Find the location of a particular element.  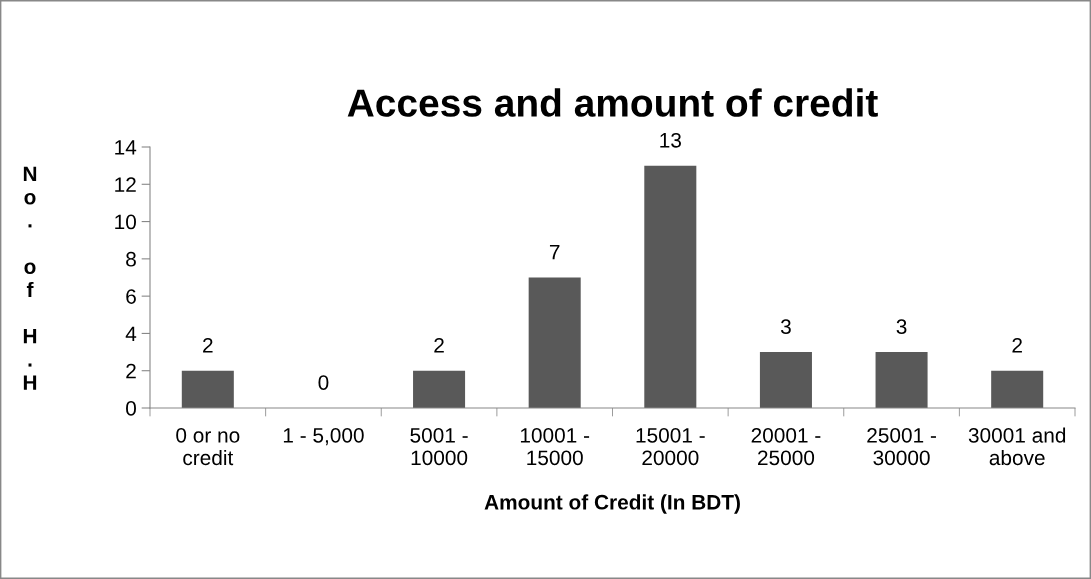

y-tick-label: 14 is located at coordinates (126, 147).